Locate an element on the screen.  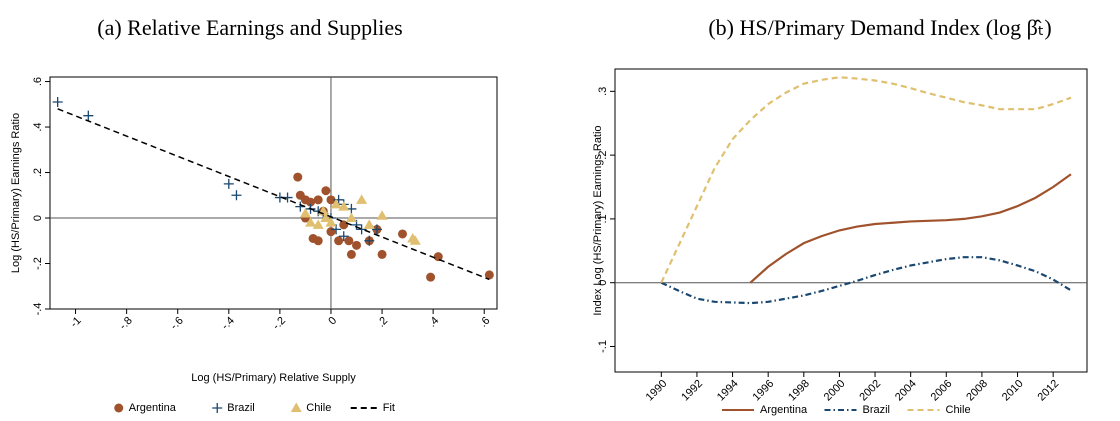
x-tick-label: -1 is located at coordinates (75, 322).